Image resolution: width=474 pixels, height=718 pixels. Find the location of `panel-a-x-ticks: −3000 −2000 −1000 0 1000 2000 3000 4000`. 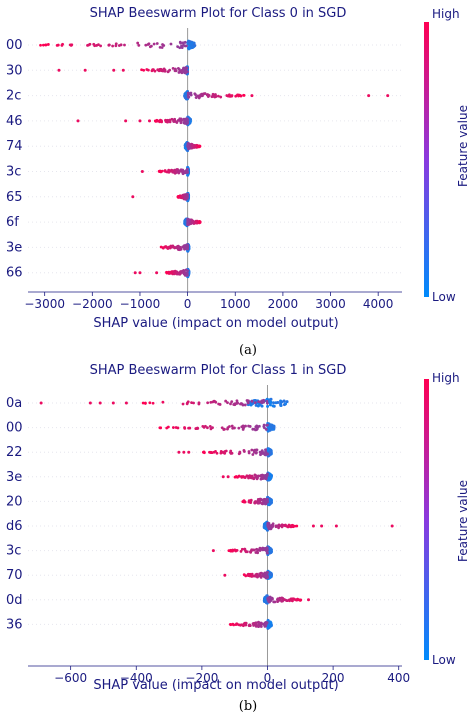

panel-a-x-ticks: −3000 −2000 −1000 0 1000 2000 3000 4000 is located at coordinates (208, 301).